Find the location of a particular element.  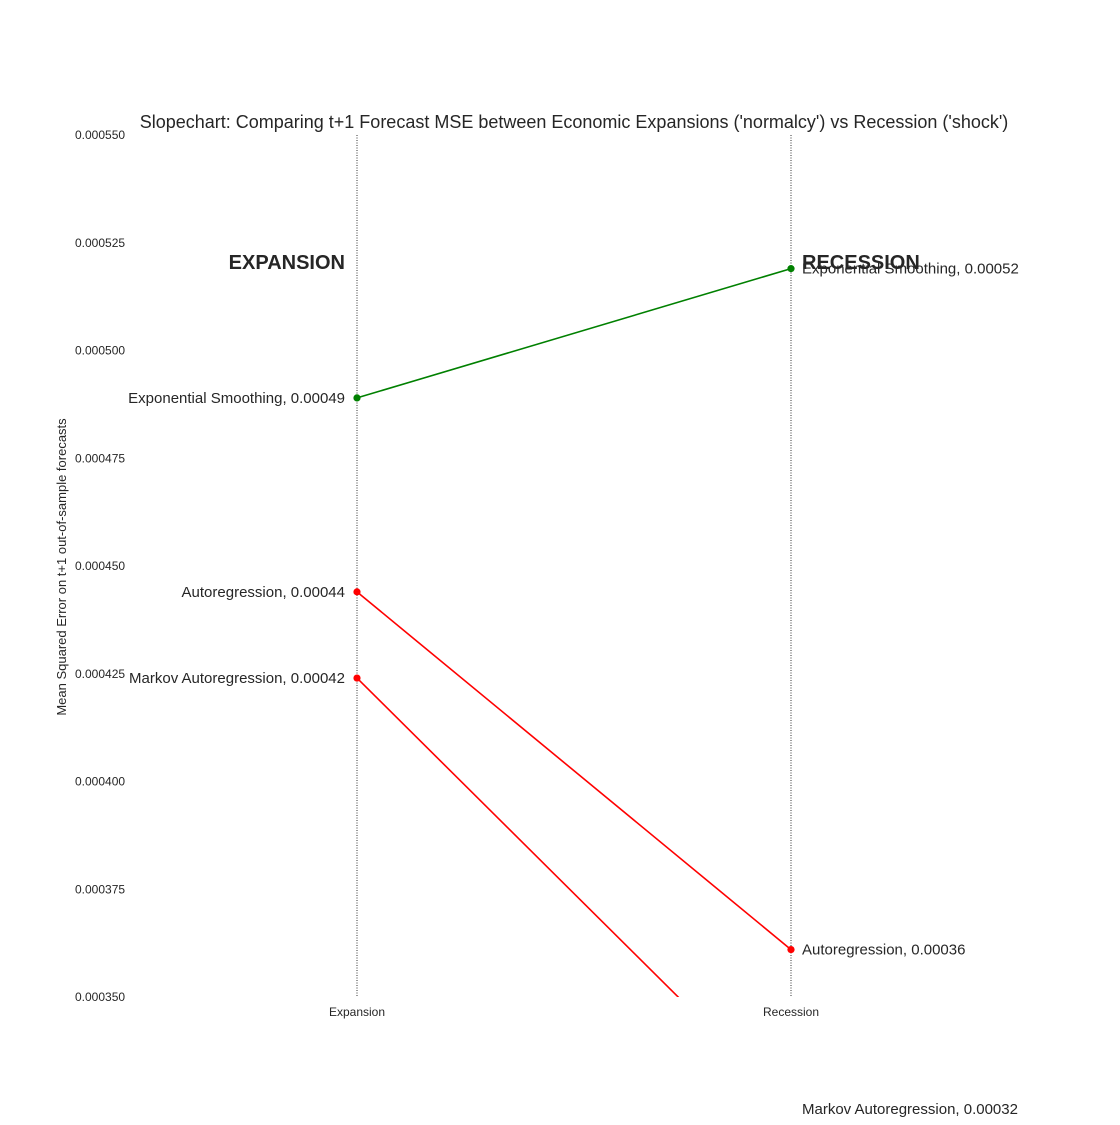

series-line-autoregression is located at coordinates (574, 771).